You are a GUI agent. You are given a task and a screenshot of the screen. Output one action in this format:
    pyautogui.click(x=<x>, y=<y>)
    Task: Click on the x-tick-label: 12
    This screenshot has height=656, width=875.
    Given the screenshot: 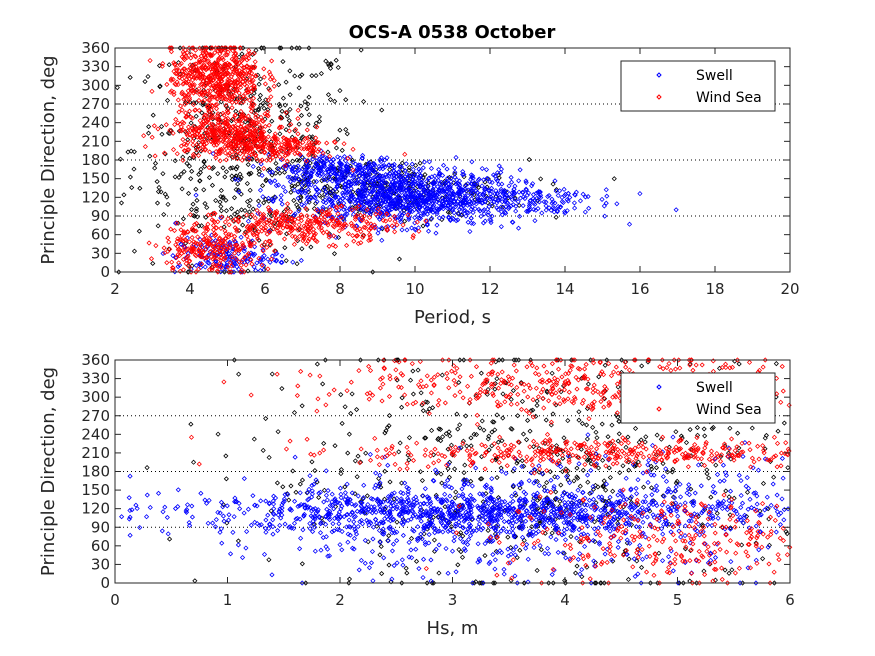 What is the action you would take?
    pyautogui.click(x=489, y=289)
    